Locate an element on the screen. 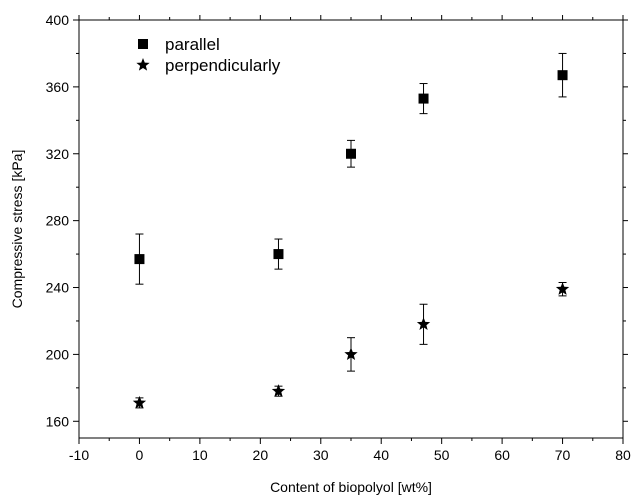  y-tick-label: 240 is located at coordinates (58, 288).